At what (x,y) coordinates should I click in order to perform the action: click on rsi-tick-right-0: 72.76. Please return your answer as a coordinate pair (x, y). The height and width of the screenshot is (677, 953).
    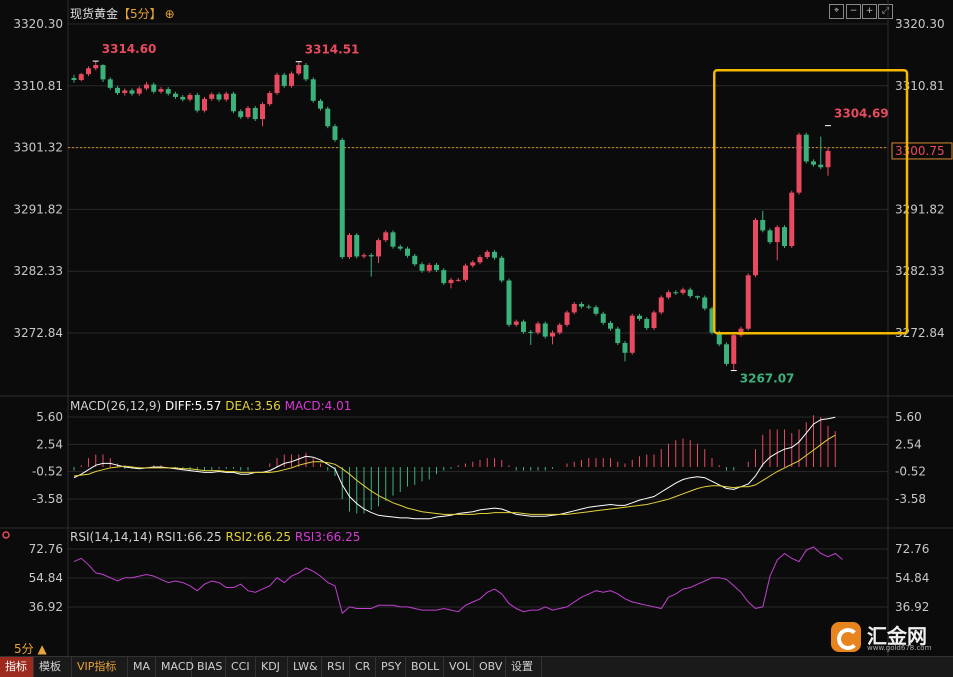
    Looking at the image, I should click on (912, 549).